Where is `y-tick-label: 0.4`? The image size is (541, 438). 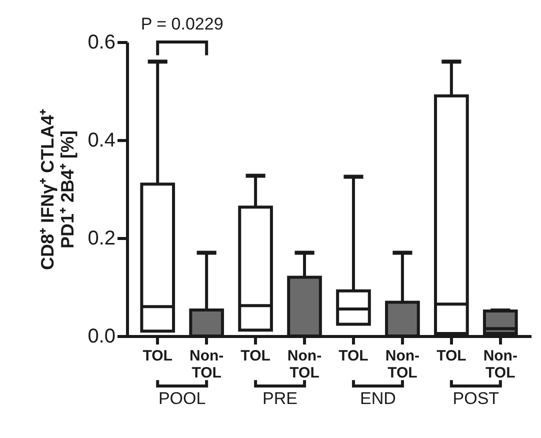
y-tick-label: 0.4 is located at coordinates (102, 141).